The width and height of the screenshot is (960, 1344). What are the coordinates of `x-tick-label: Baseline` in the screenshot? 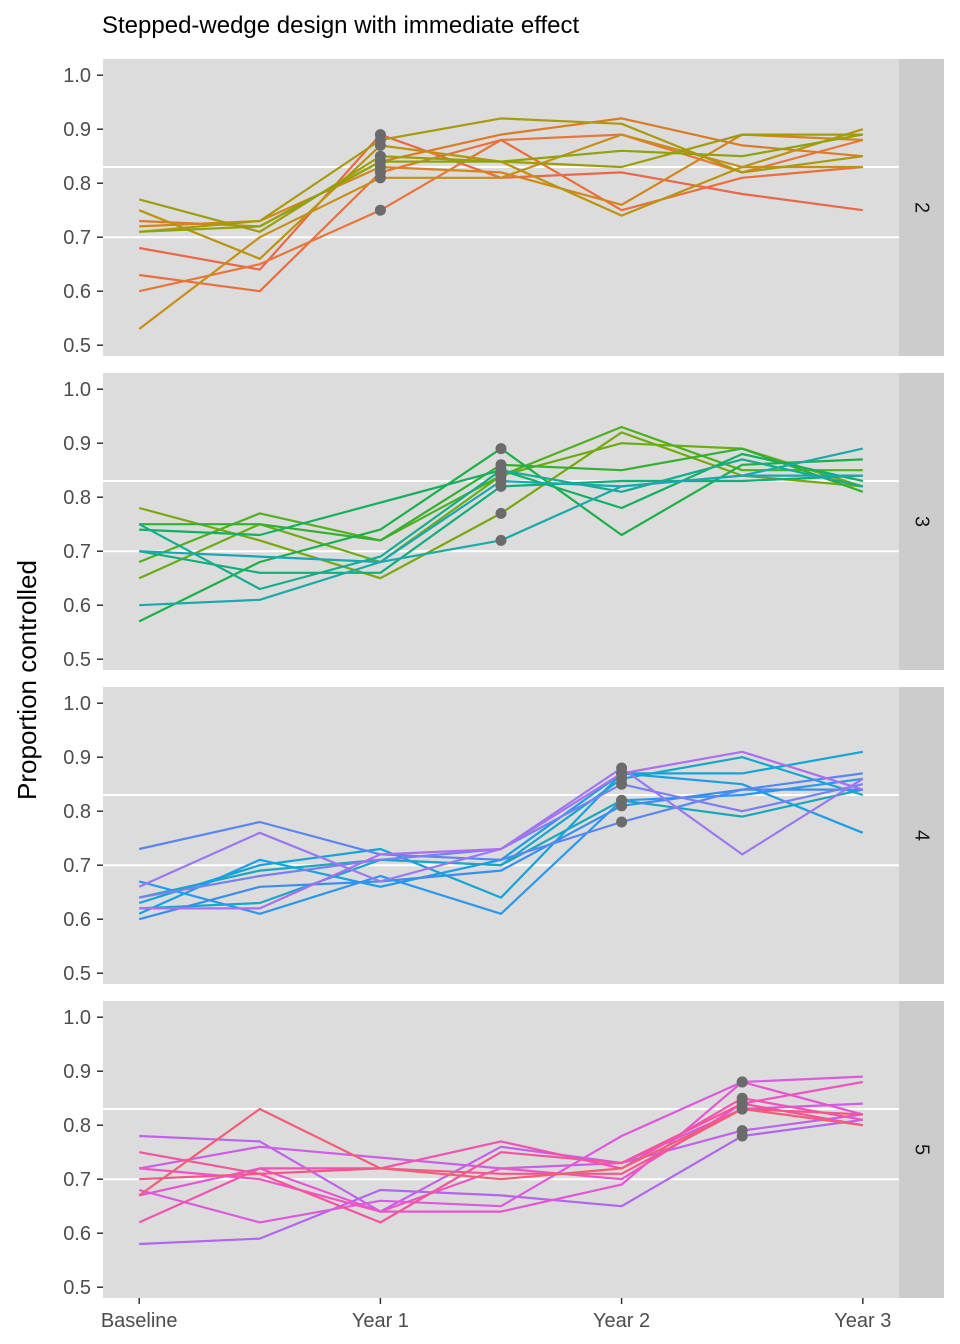 It's located at (139, 1321).